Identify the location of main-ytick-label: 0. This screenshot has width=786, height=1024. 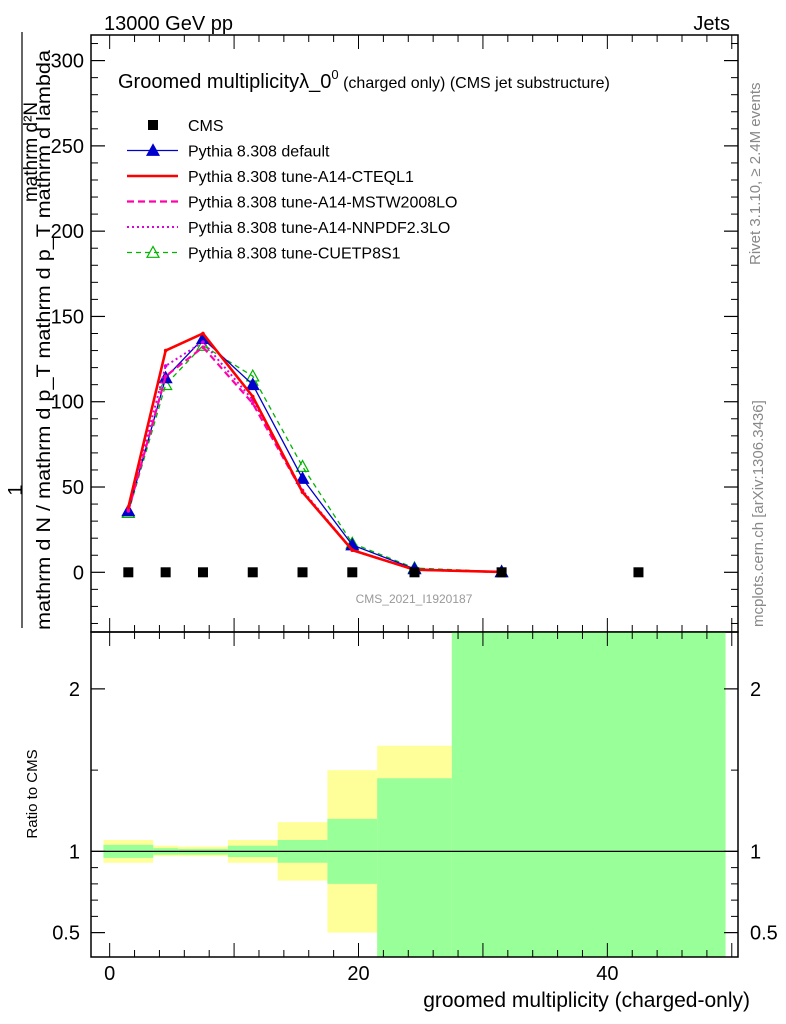
(78, 573).